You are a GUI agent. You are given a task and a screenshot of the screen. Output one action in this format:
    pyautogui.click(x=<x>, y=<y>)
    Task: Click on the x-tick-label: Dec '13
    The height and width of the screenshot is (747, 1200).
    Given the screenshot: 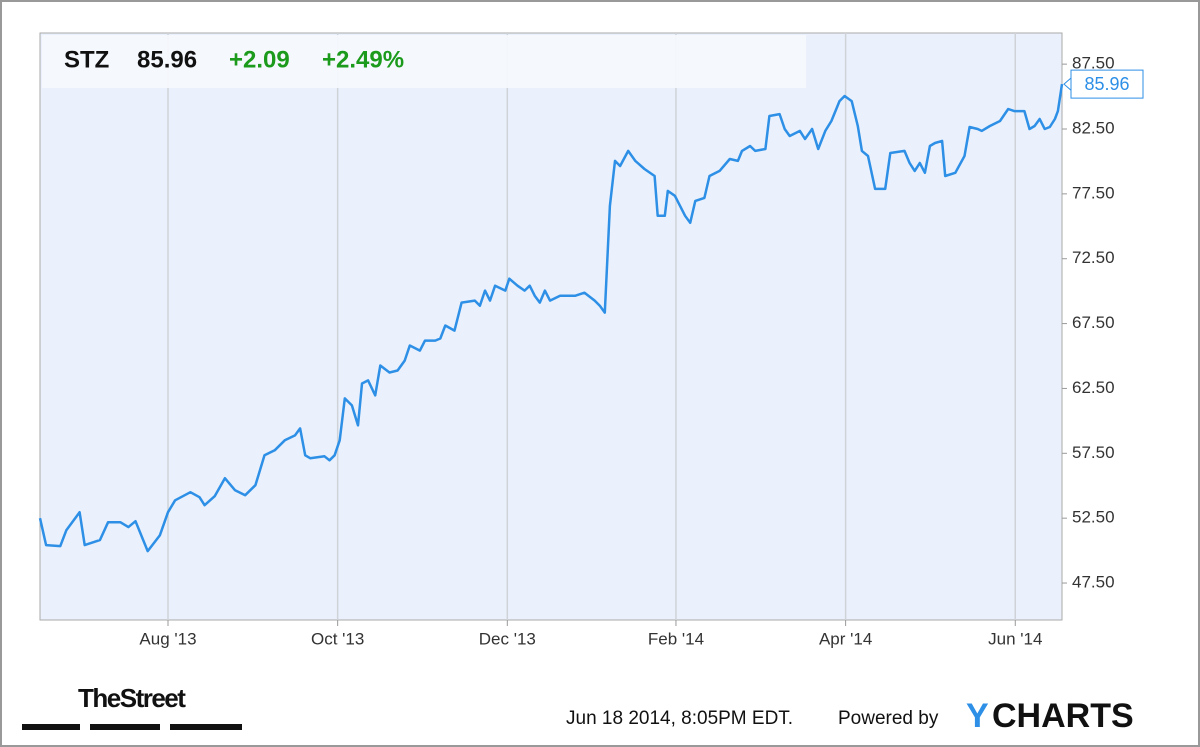 What is the action you would take?
    pyautogui.click(x=507, y=638)
    